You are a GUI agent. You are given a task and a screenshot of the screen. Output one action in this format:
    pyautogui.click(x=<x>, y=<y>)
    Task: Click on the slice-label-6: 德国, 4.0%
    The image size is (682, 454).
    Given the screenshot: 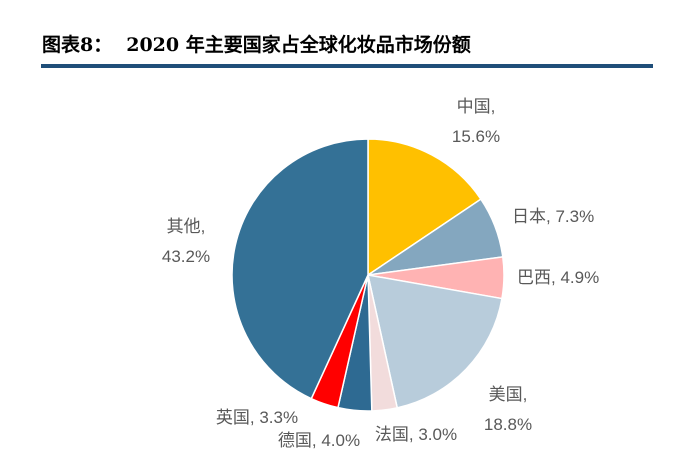 What is the action you would take?
    pyautogui.click(x=319, y=440)
    